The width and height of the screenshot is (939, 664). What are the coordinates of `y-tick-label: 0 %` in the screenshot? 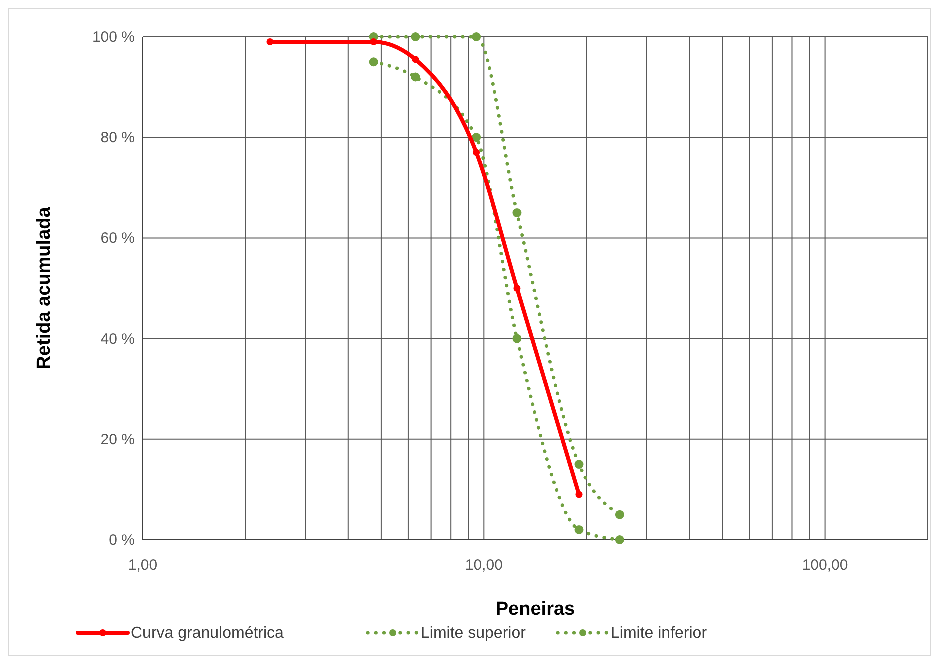 It's located at (122, 540).